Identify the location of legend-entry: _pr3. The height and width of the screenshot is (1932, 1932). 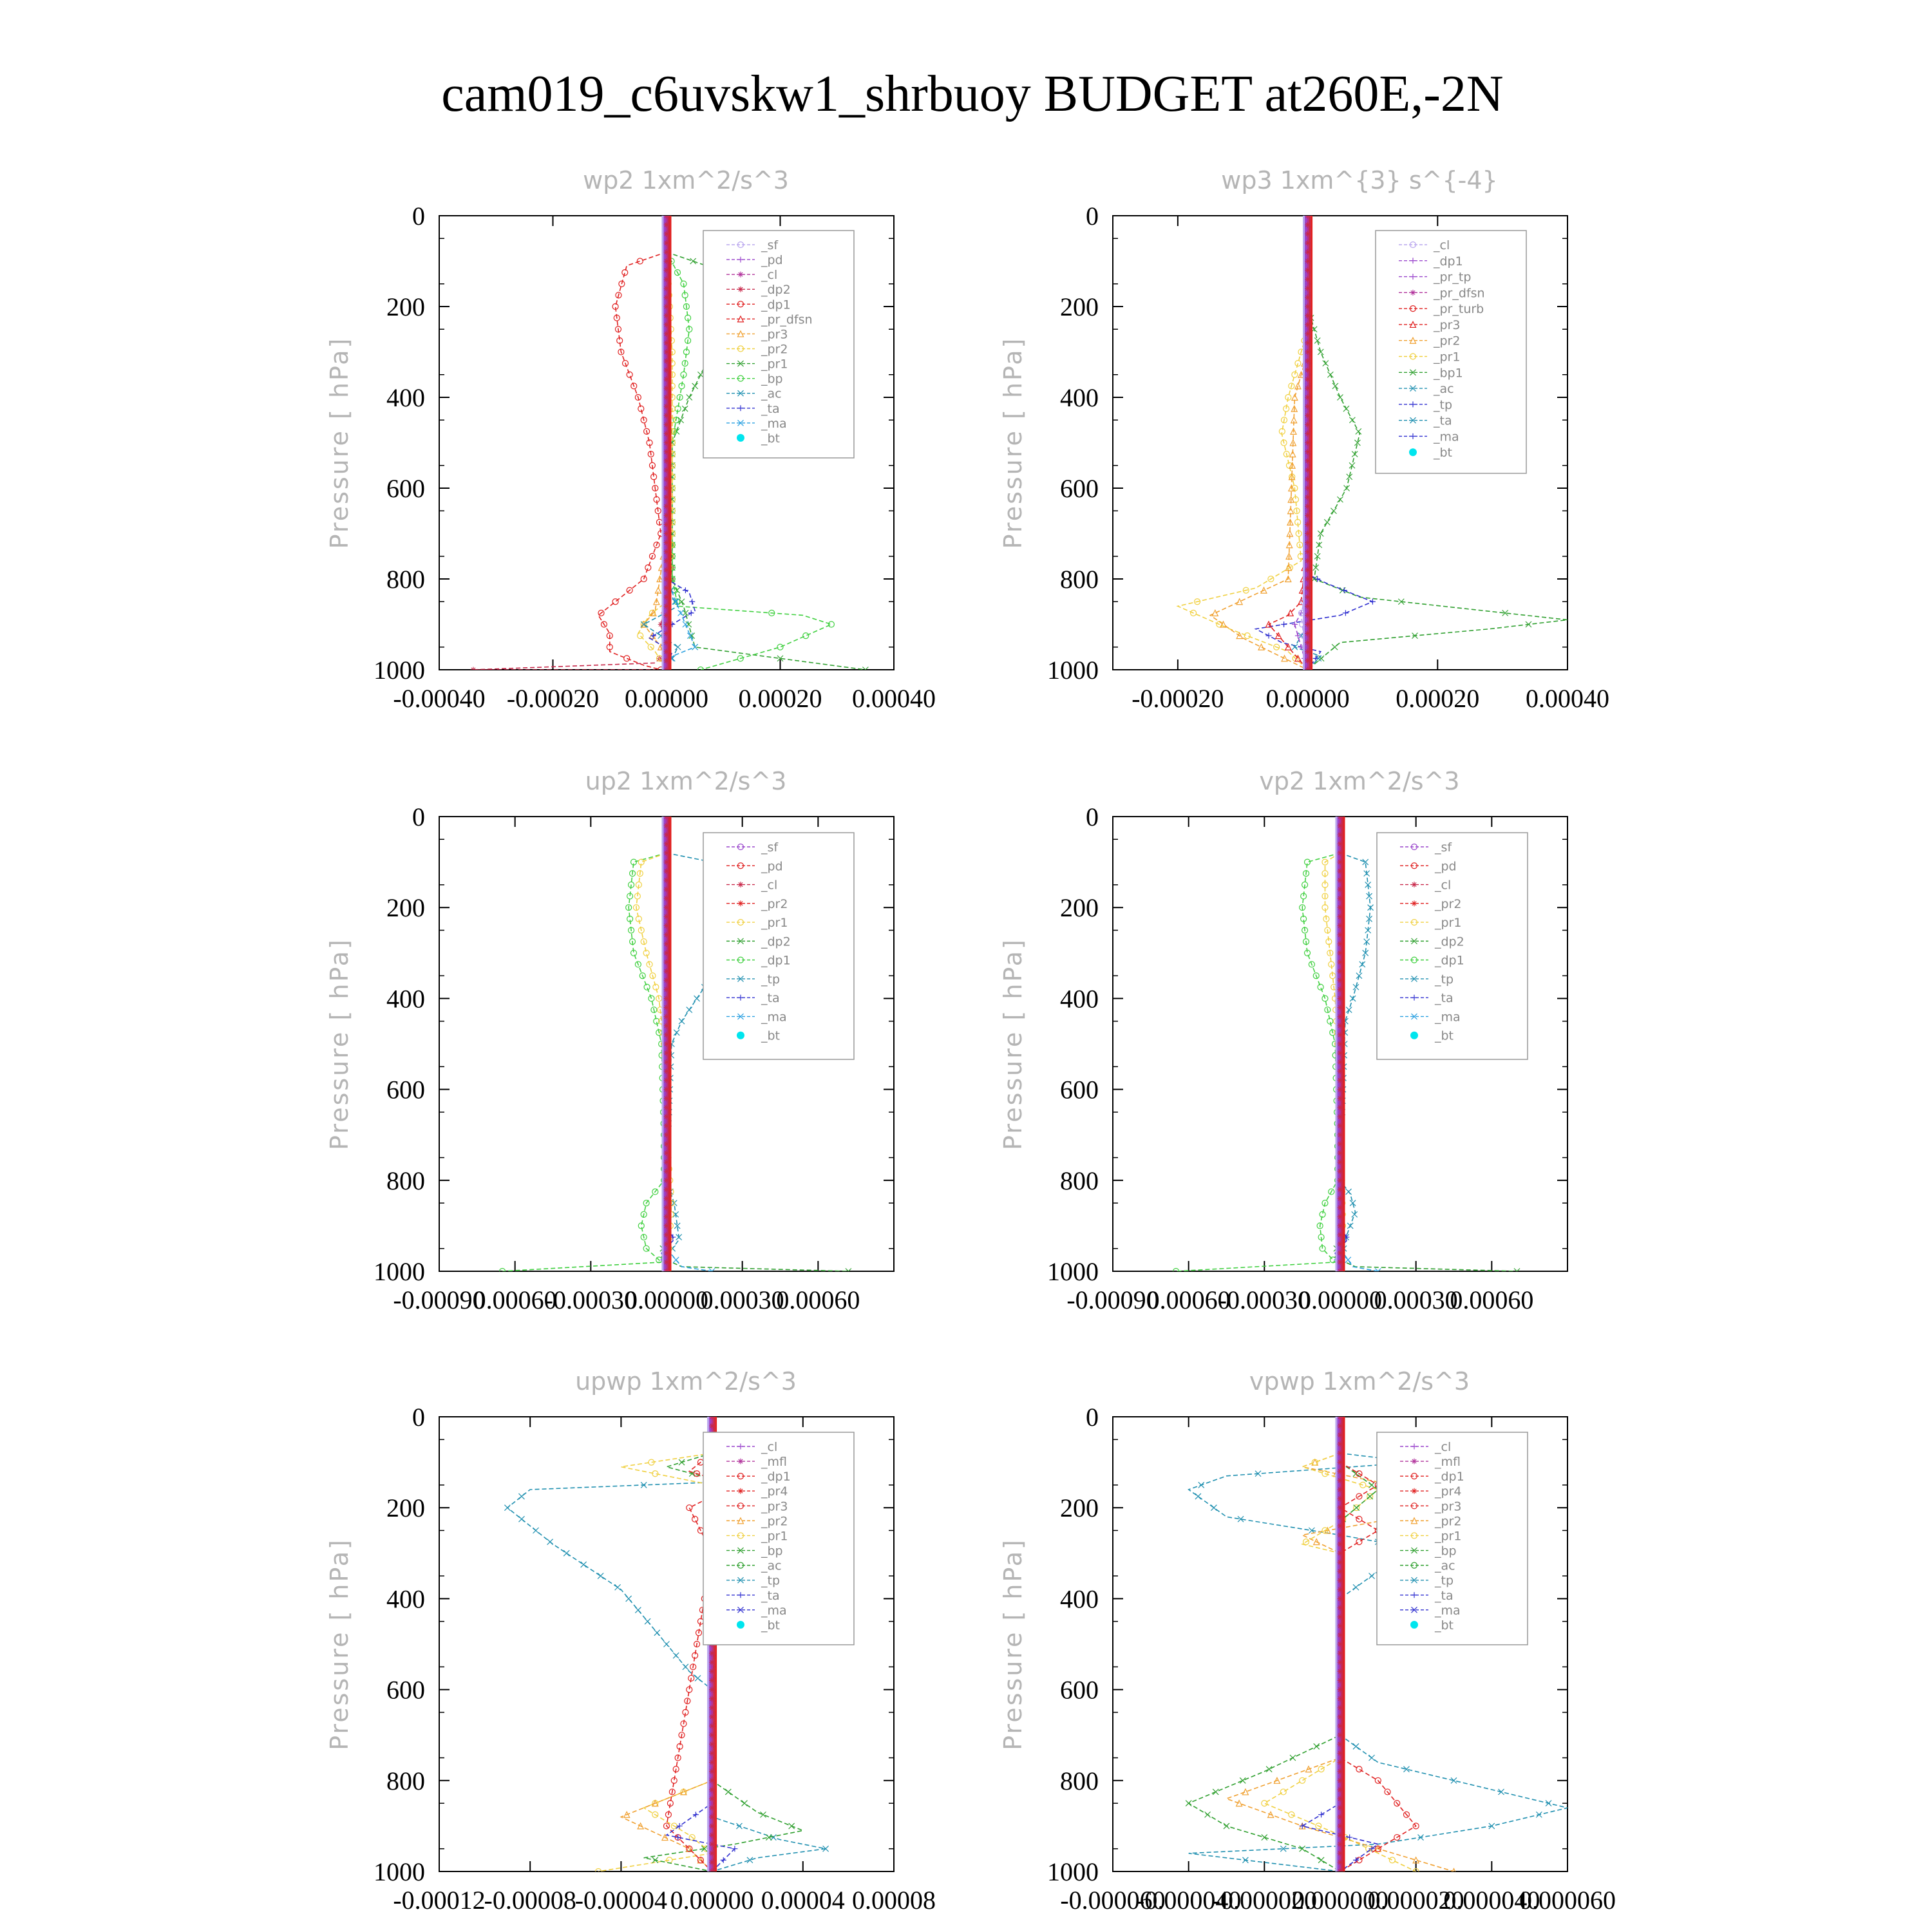
(775, 1506).